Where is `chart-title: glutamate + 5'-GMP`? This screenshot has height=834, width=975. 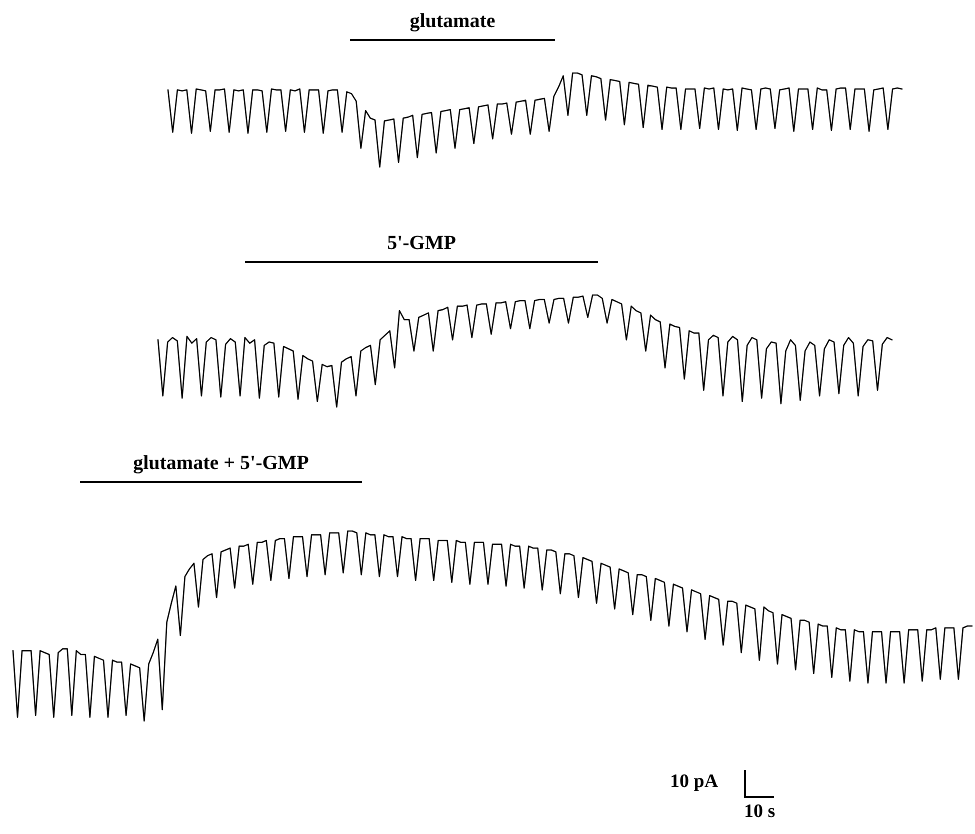 chart-title: glutamate + 5'-GMP is located at coordinates (221, 467).